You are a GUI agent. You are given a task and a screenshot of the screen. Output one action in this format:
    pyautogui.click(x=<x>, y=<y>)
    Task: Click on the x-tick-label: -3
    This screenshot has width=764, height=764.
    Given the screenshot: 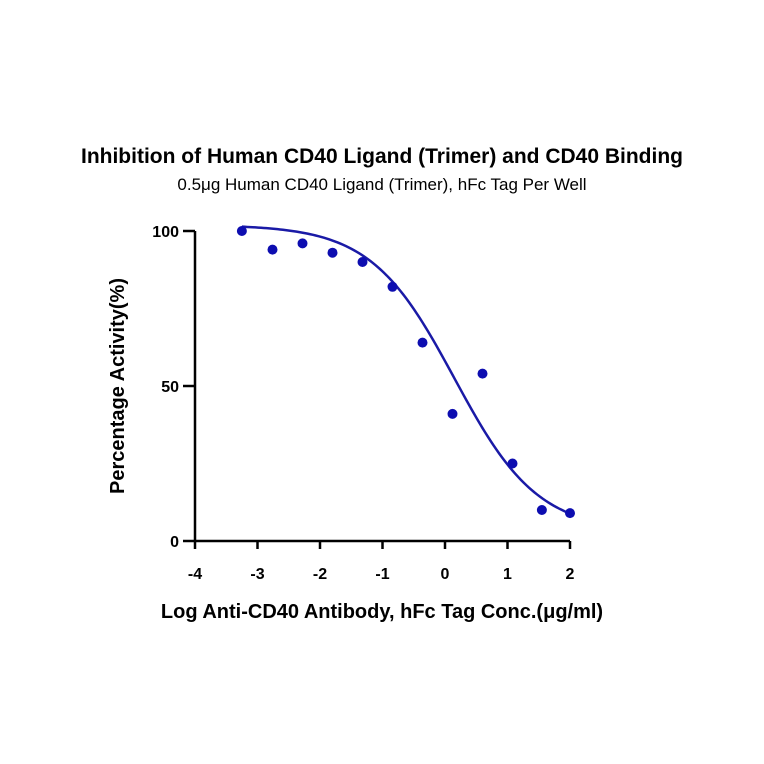 What is the action you would take?
    pyautogui.click(x=257, y=574)
    